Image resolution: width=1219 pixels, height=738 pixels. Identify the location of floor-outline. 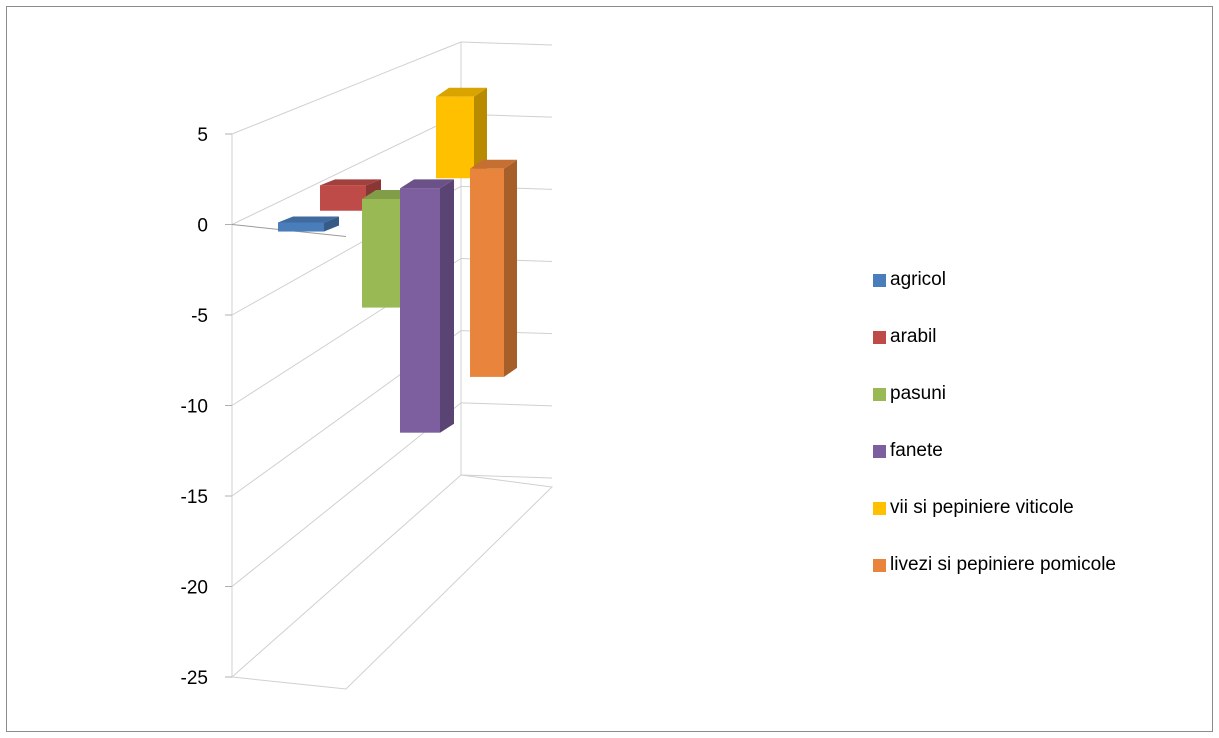
(392, 582).